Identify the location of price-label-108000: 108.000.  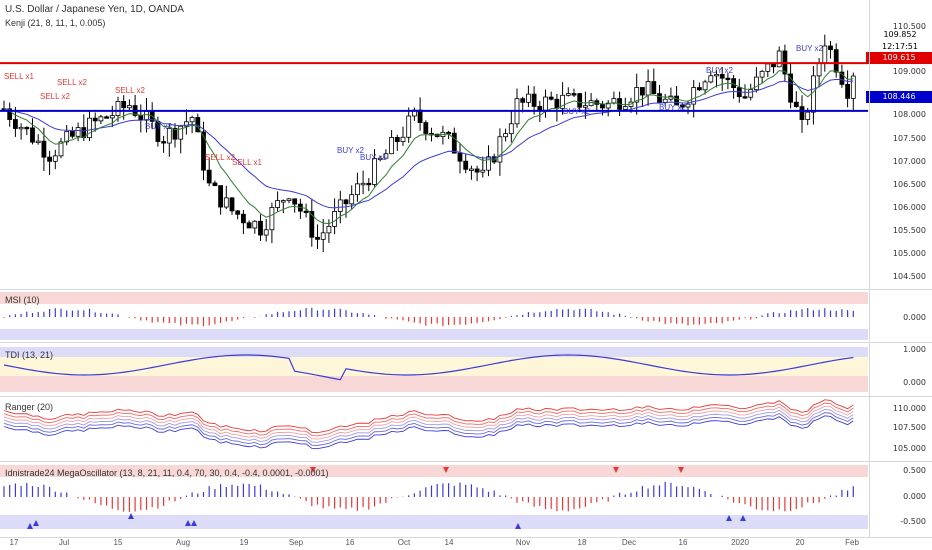
(909, 114).